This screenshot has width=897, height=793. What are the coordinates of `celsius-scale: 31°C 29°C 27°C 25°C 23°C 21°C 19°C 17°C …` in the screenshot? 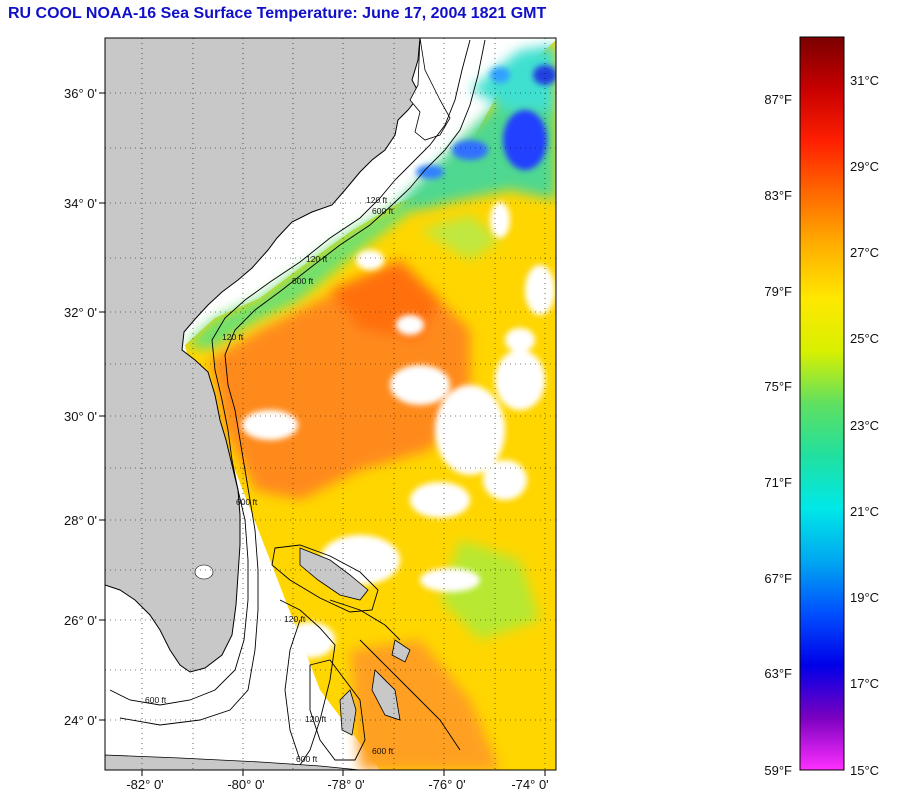 It's located at (864, 425).